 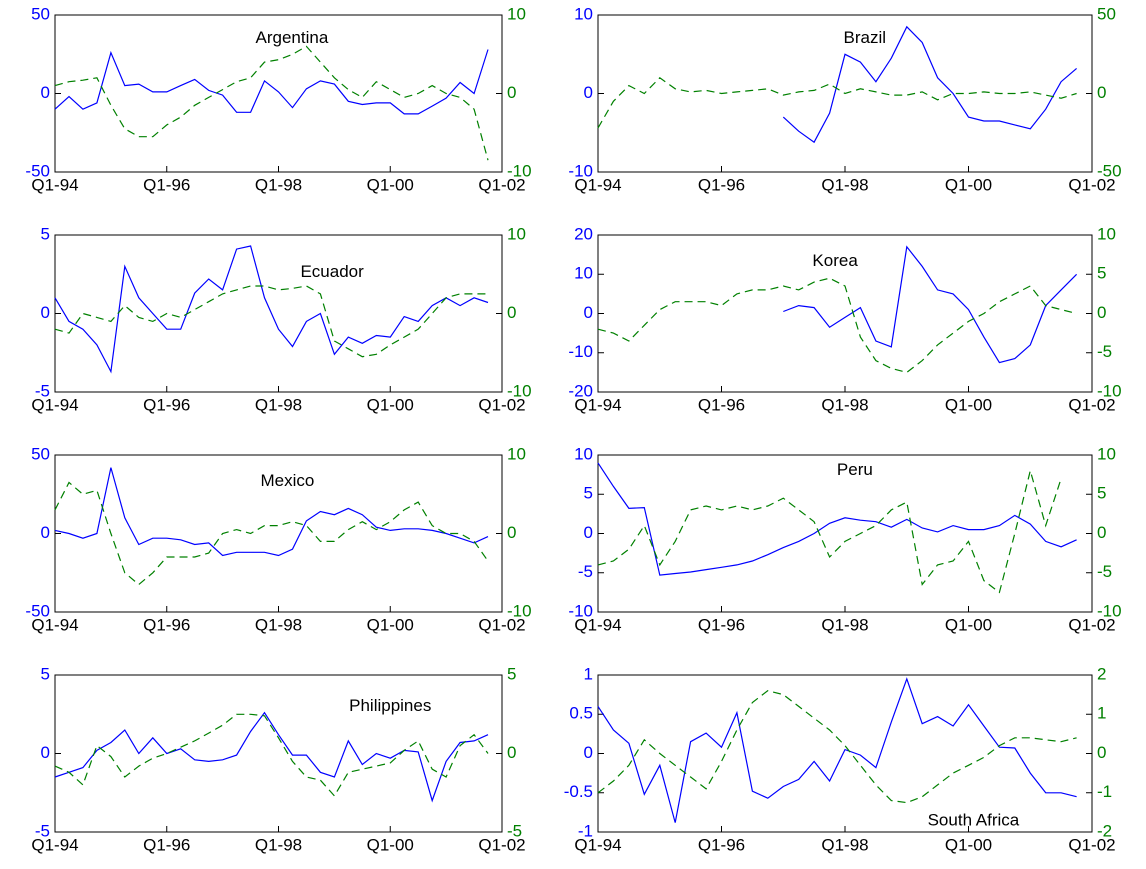 I want to click on panel-title: Peru, so click(x=855, y=469).